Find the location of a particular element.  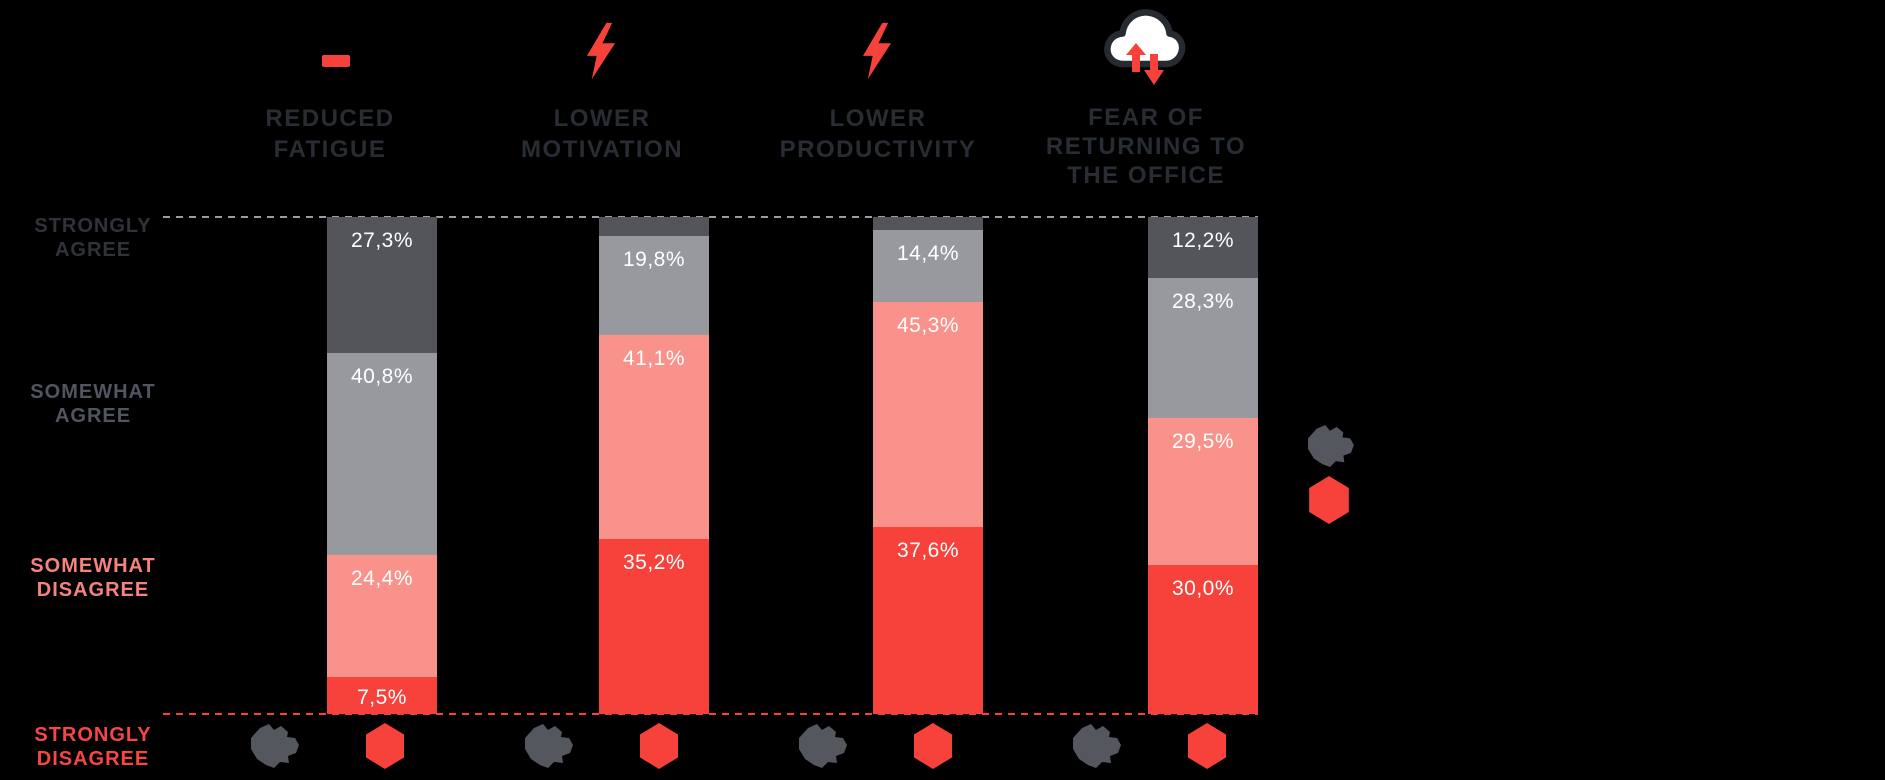

segment-value-label: 35,2% is located at coordinates (654, 563).